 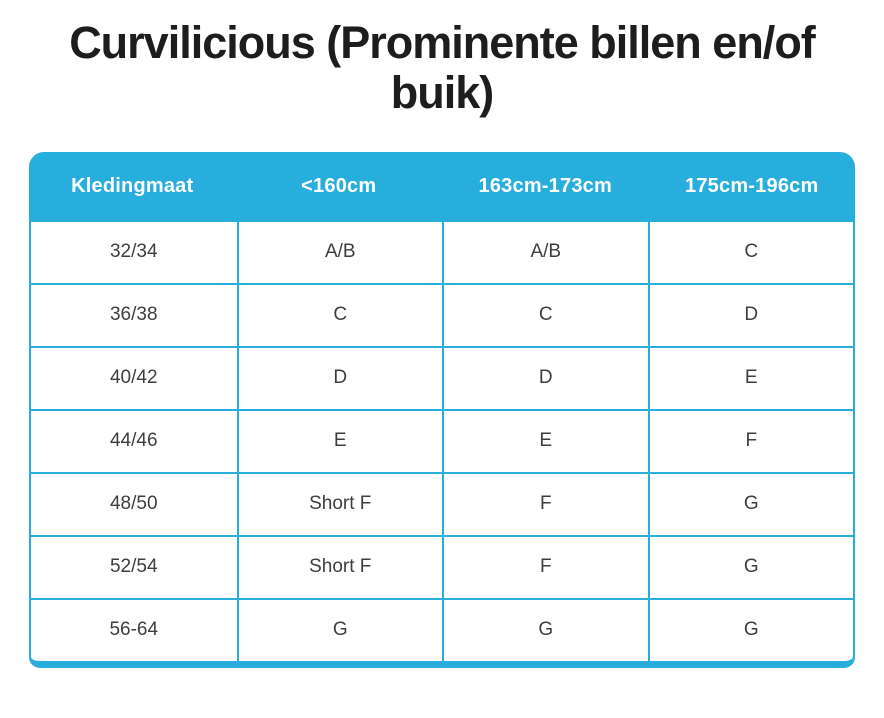 I want to click on table-row: 56-64 G G G, so click(x=442, y=629).